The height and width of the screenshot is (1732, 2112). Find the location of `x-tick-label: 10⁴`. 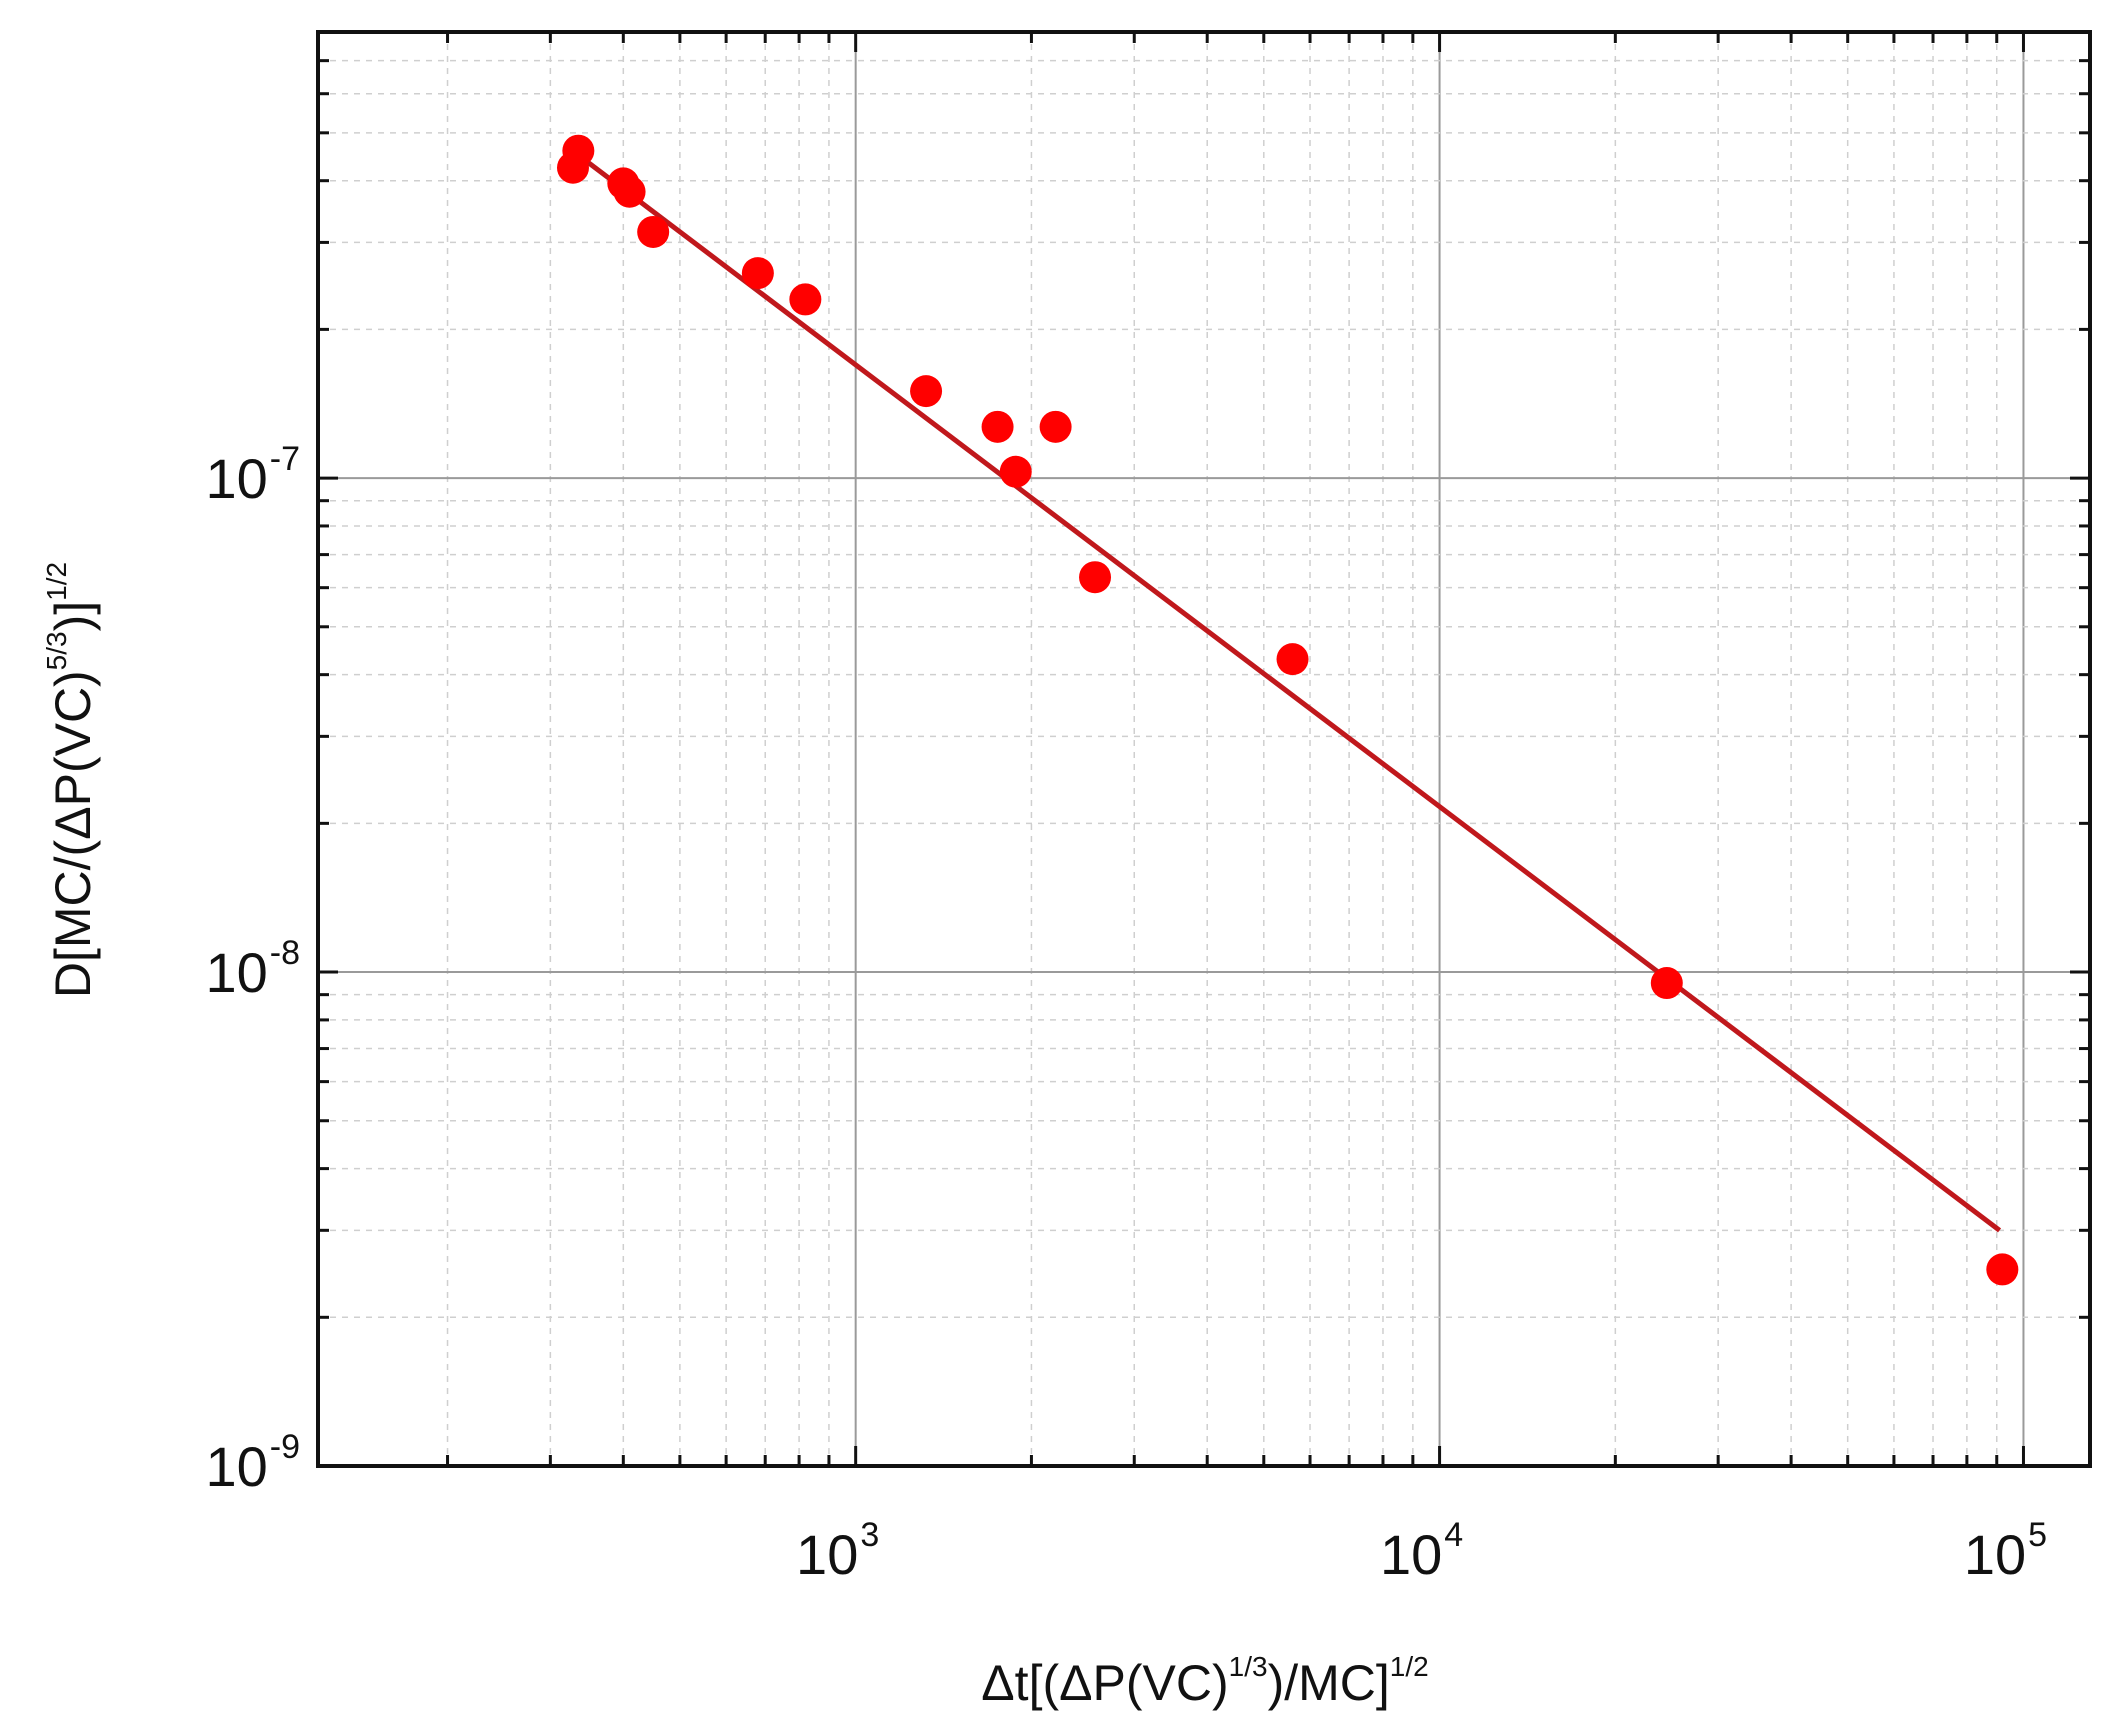

x-tick-label: 10⁴ is located at coordinates (1421, 1551).